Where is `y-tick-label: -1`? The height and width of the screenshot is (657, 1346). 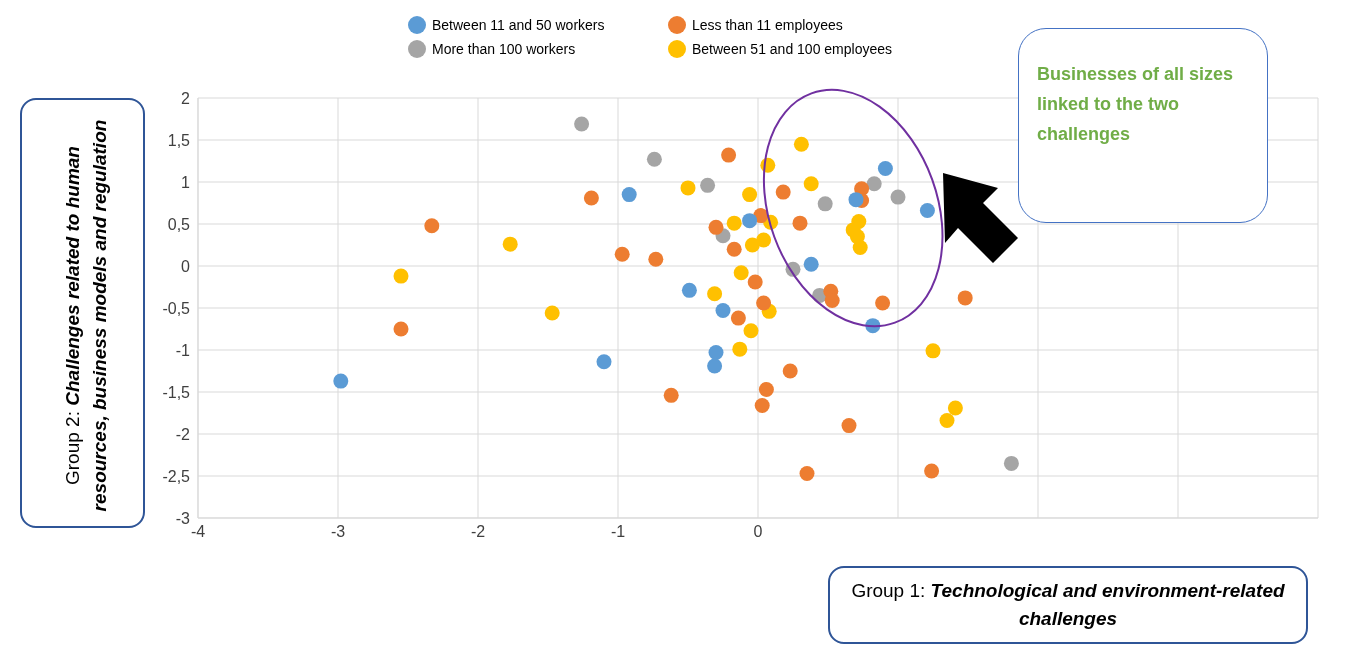
y-tick-label: -1 is located at coordinates (183, 350).